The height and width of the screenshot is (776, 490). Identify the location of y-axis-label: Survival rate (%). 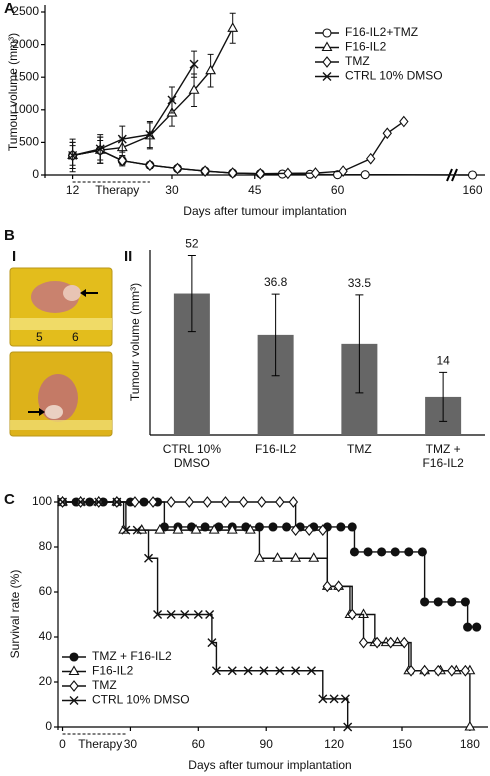
(15, 614).